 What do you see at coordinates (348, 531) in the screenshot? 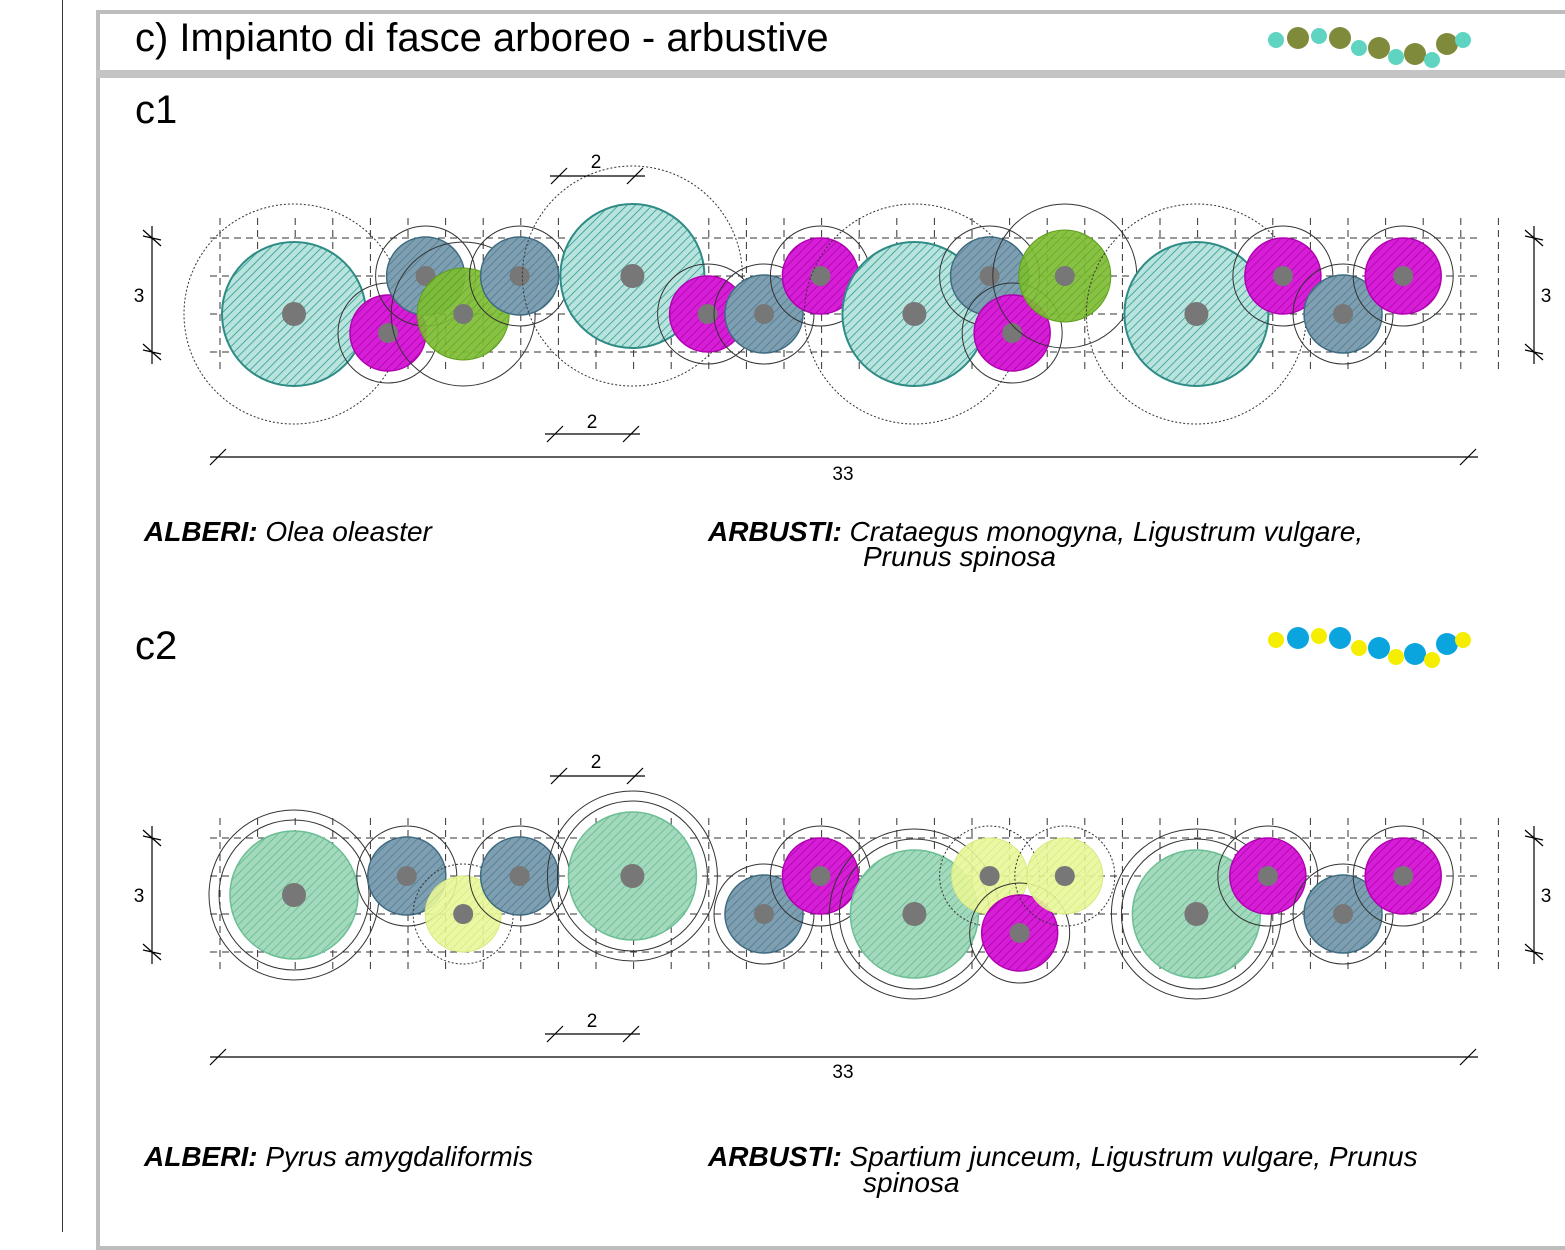
I see `trees-species: Olea oleaster` at bounding box center [348, 531].